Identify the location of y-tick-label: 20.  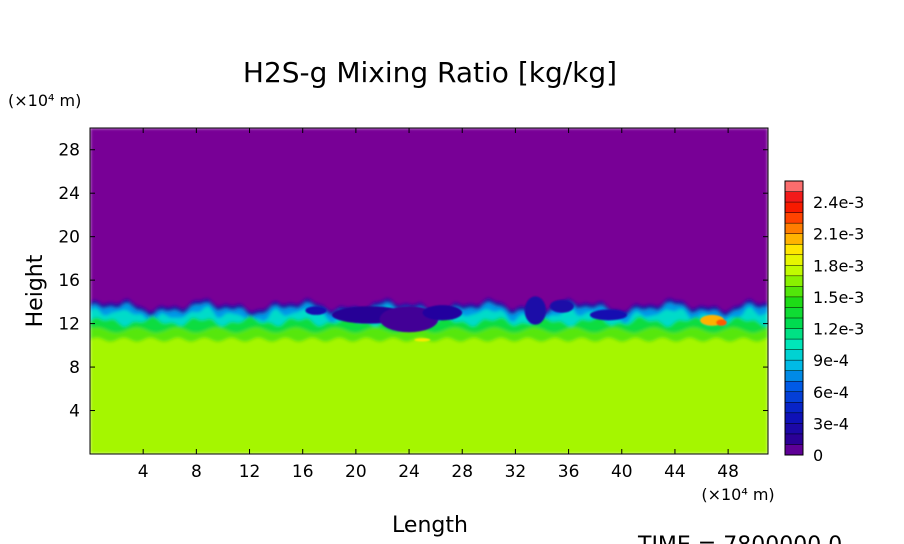
(69, 238).